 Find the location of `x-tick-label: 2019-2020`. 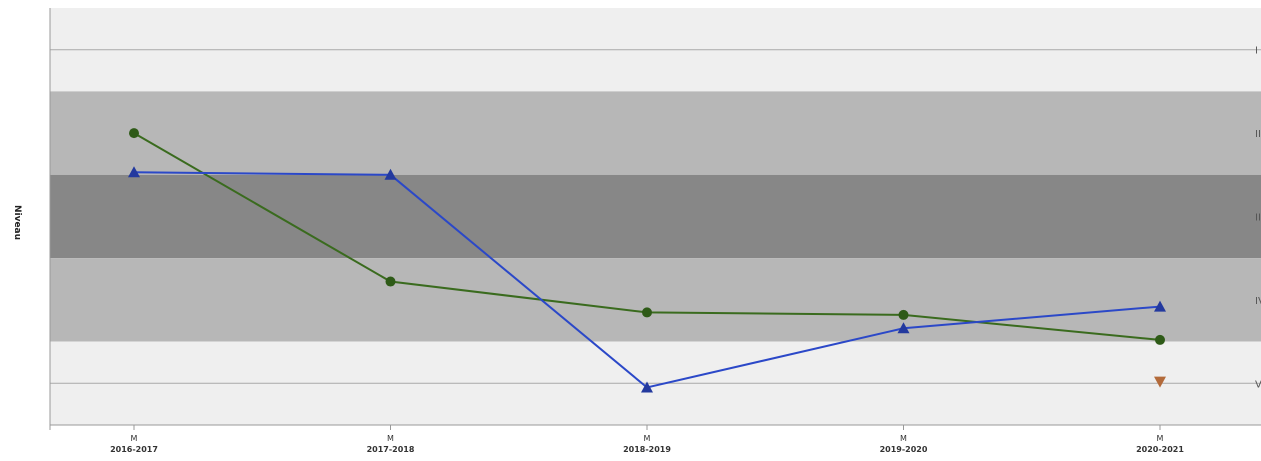

x-tick-label: 2019-2020 is located at coordinates (904, 449).